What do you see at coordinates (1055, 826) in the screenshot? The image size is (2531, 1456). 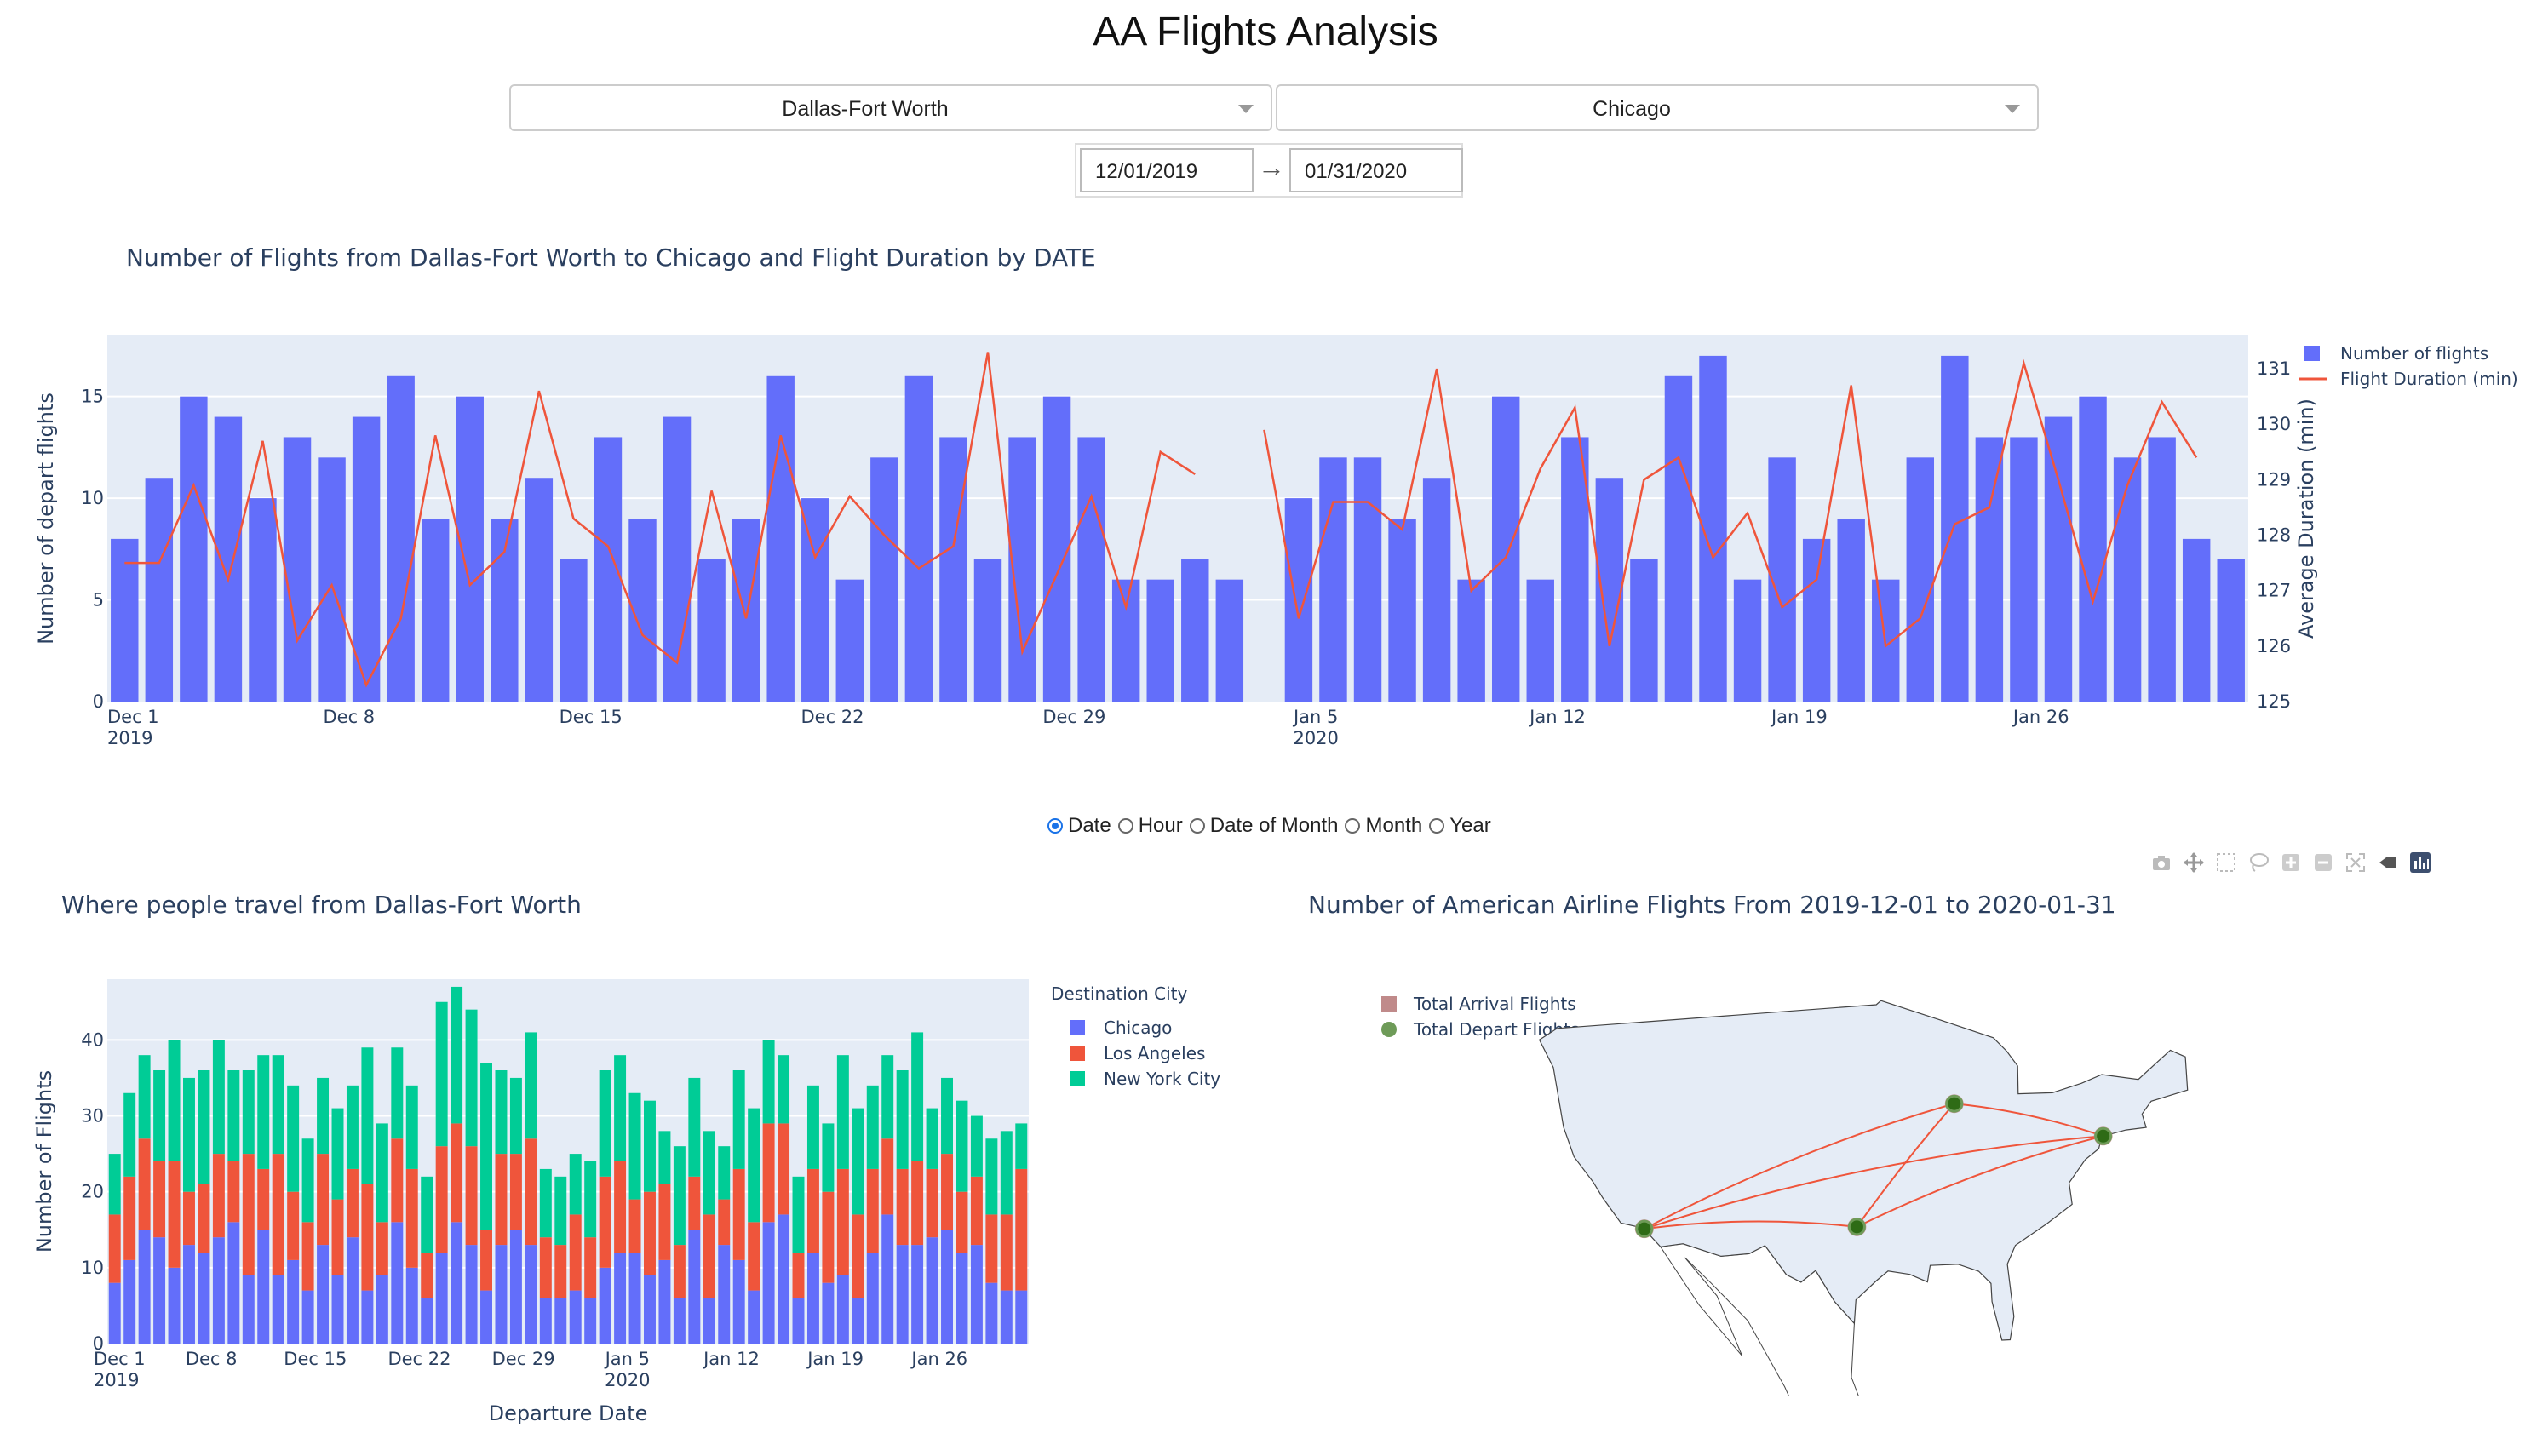 I see `radio-selected-icon` at bounding box center [1055, 826].